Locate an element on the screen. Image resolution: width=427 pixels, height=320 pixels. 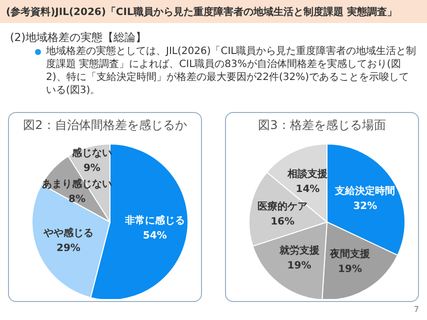
data-label: 14% is located at coordinates (308, 190).